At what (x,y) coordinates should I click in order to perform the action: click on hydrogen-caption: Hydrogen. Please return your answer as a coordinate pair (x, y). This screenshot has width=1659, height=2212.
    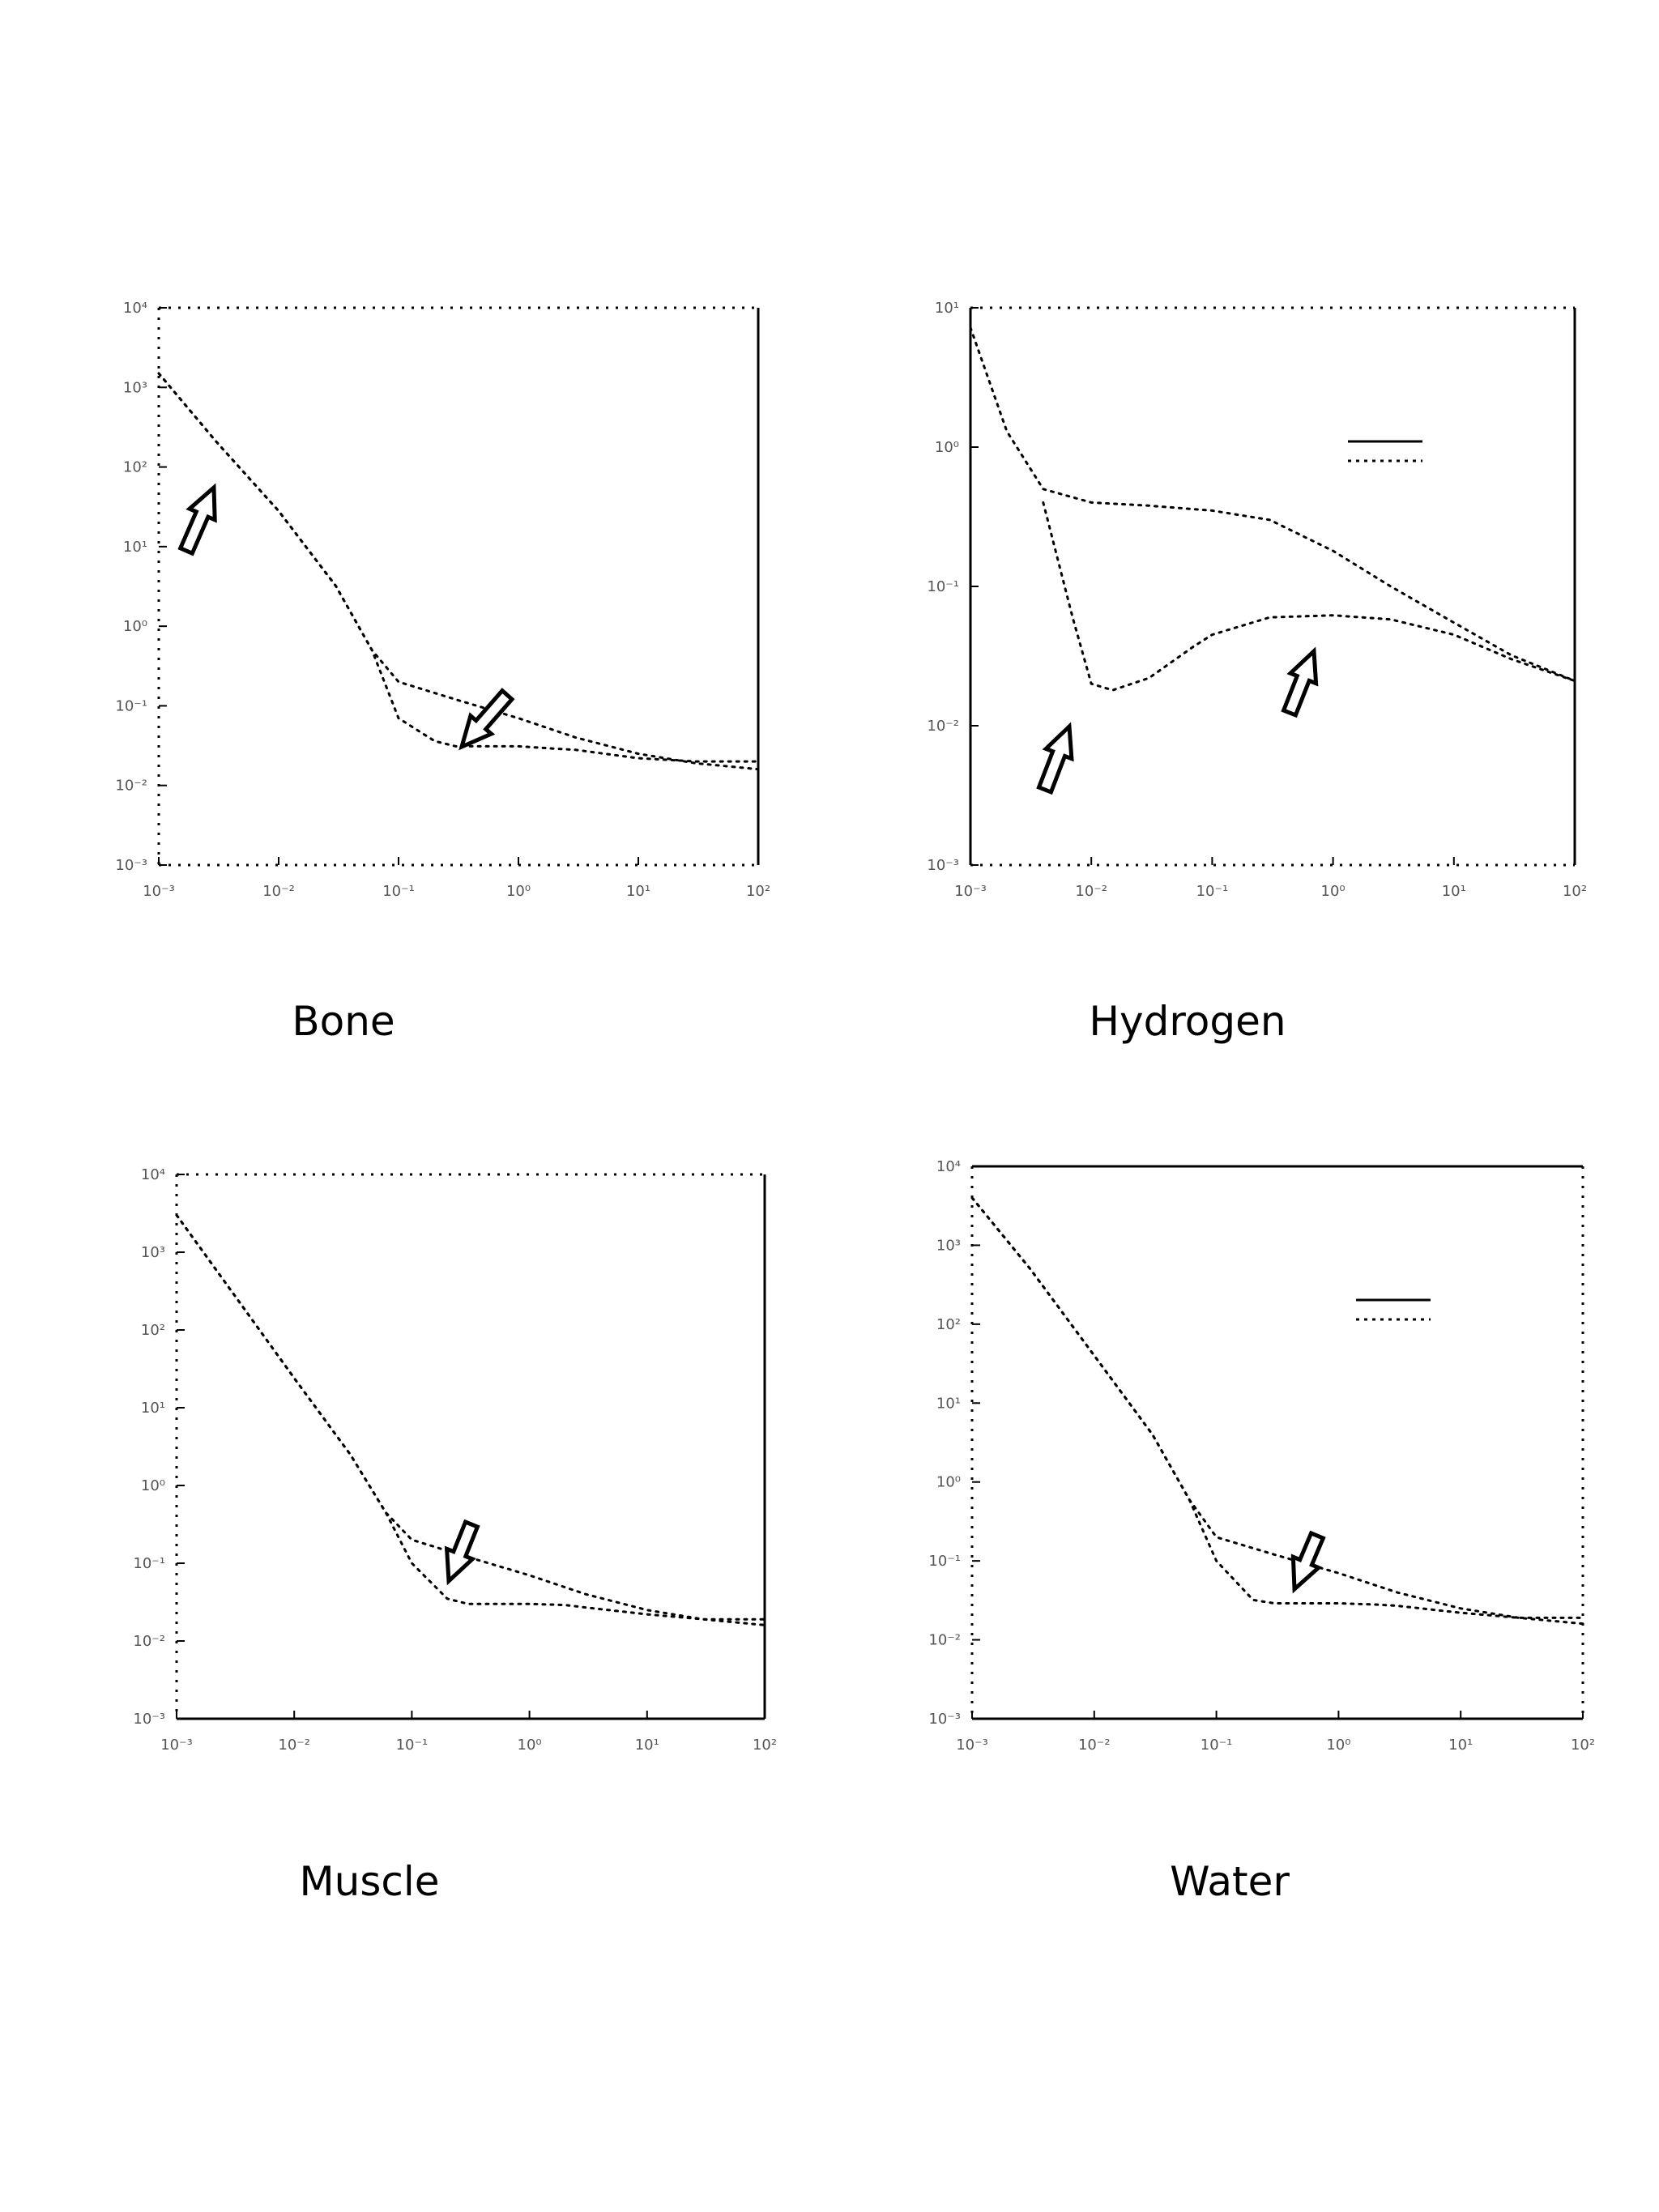
    Looking at the image, I should click on (1187, 1021).